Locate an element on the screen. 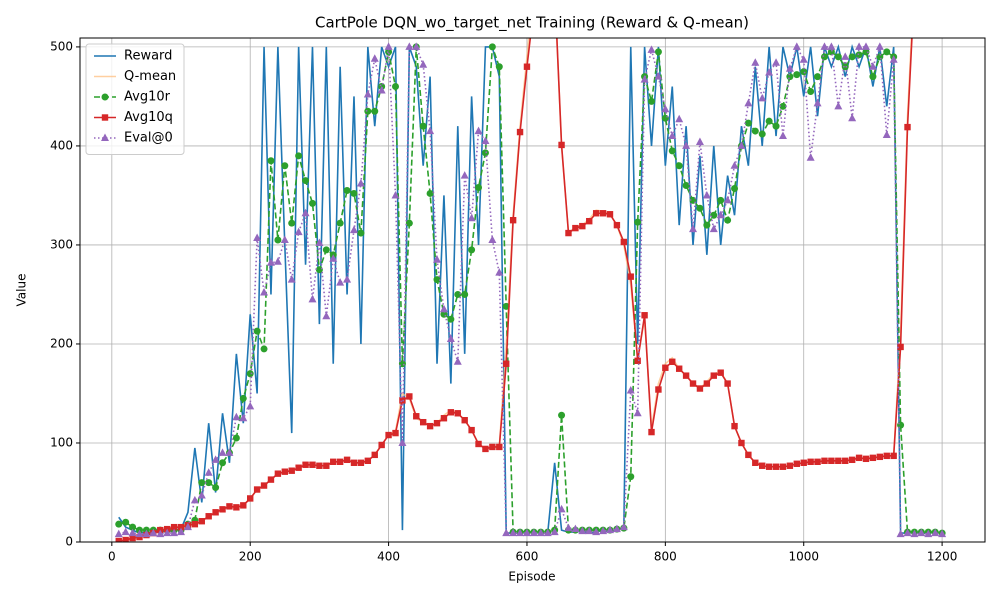 The height and width of the screenshot is (604, 1000). x-tick-label: 600 is located at coordinates (527, 557).